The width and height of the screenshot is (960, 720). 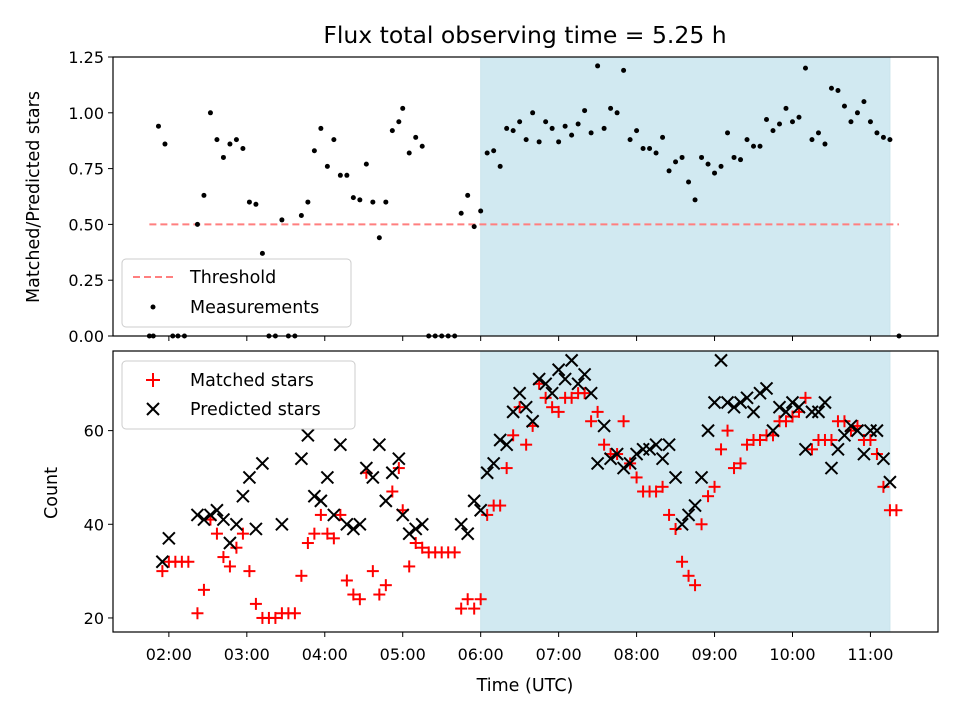 What do you see at coordinates (52, 493) in the screenshot?
I see `counts-ylabel: Count` at bounding box center [52, 493].